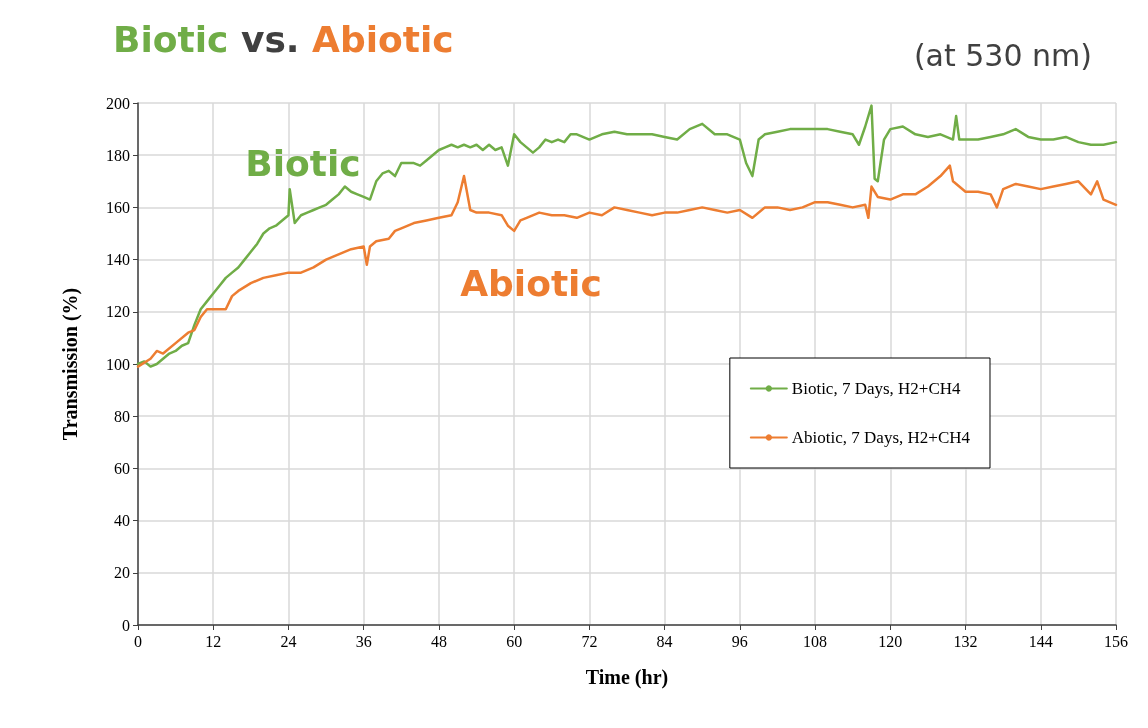 This screenshot has height=728, width=1148. What do you see at coordinates (118, 364) in the screenshot?
I see `y-tick-label: 100` at bounding box center [118, 364].